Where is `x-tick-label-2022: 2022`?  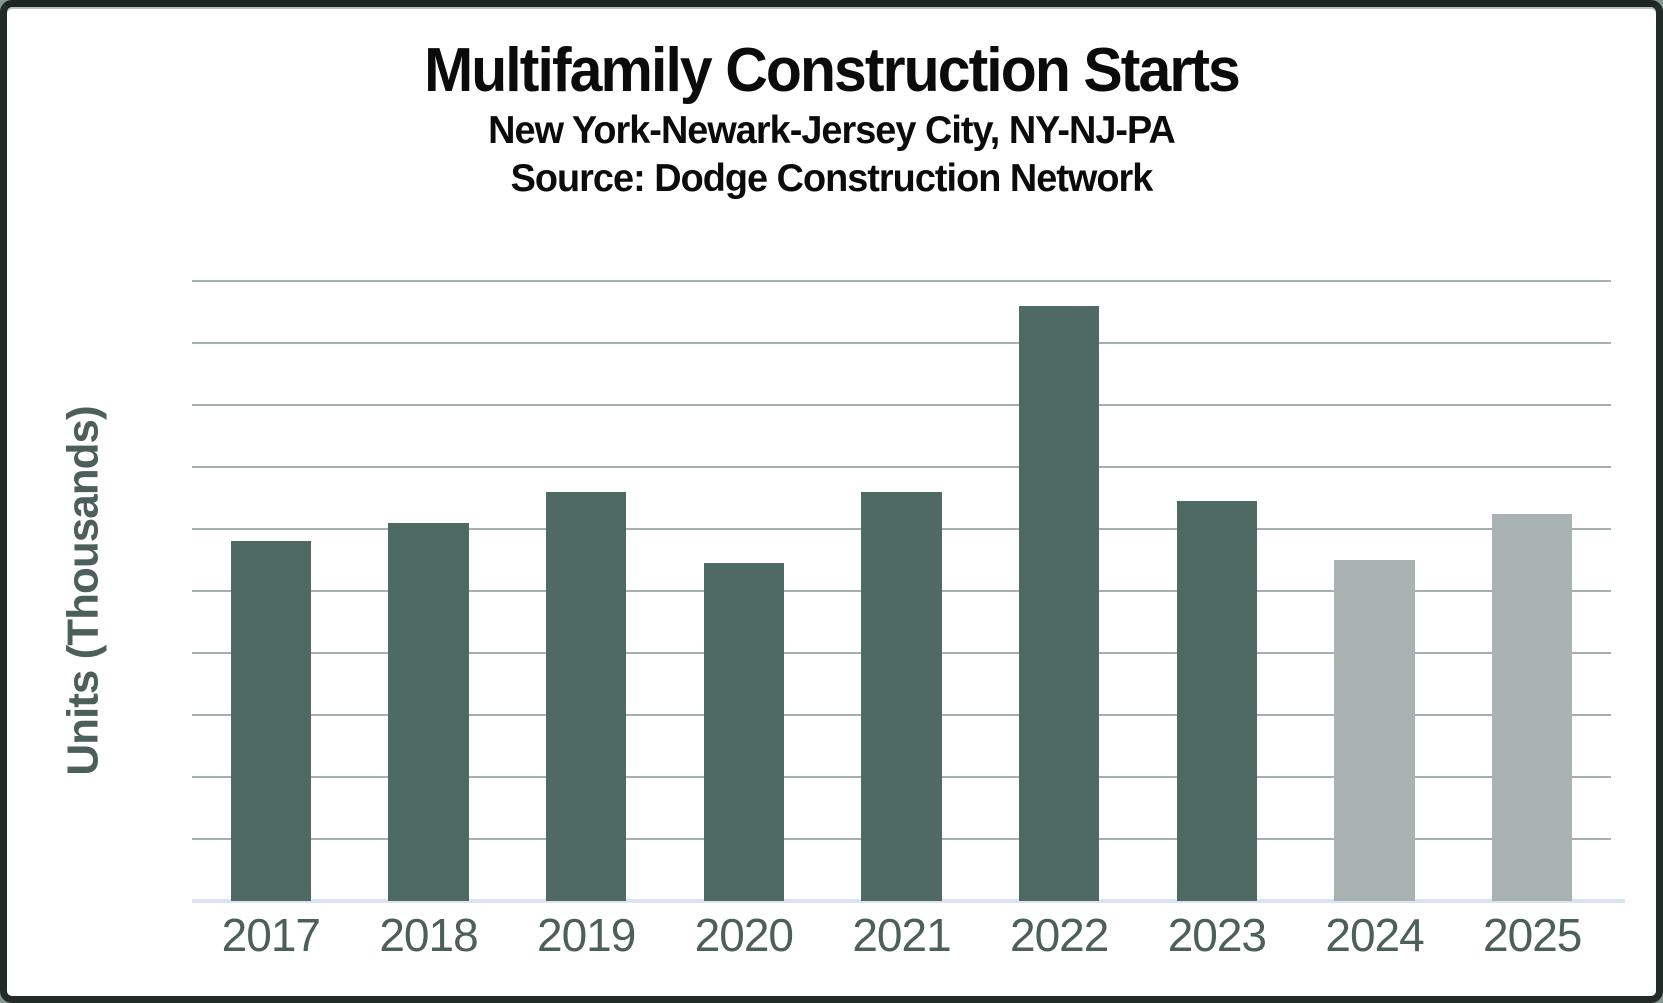 x-tick-label-2022: 2022 is located at coordinates (1059, 935).